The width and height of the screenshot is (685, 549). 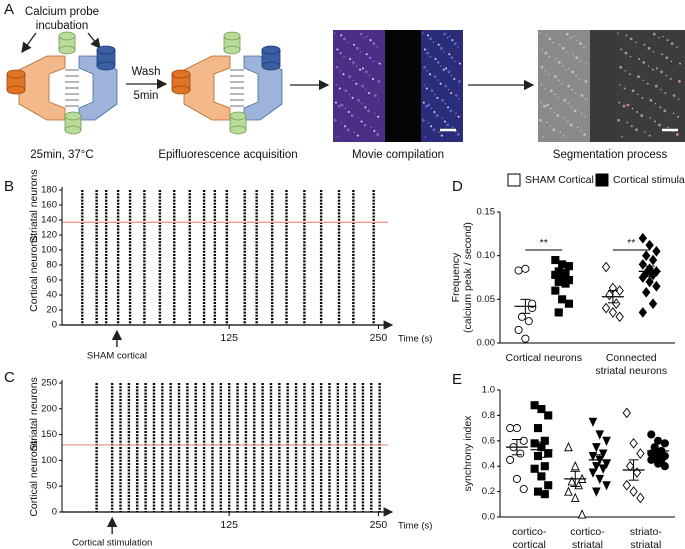 What do you see at coordinates (602, 180) in the screenshot?
I see `legend-swatch` at bounding box center [602, 180].